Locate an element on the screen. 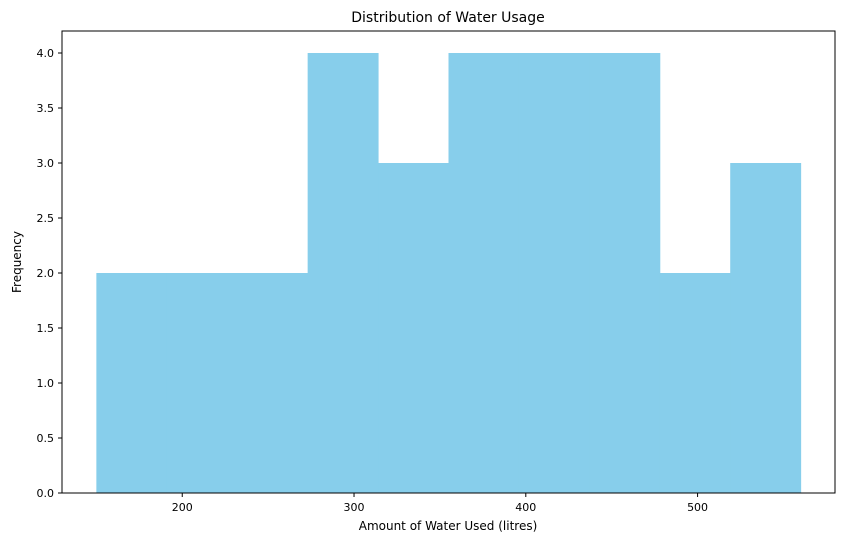 Image resolution: width=846 pixels, height=545 pixels. y-tick-label-1: 0.5 is located at coordinates (46, 438).